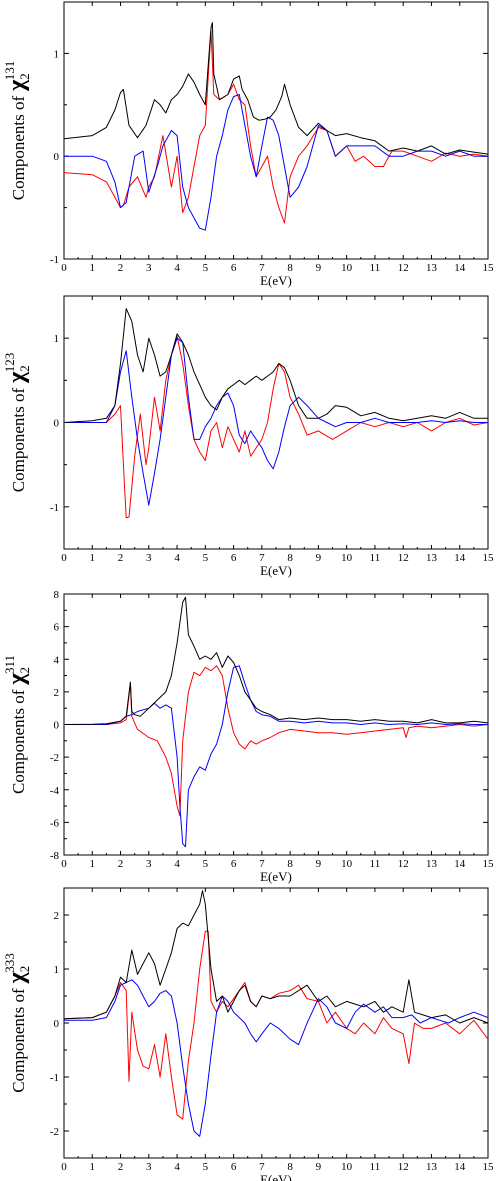  Describe the element at coordinates (9, 664) in the screenshot. I see `y-axis-label-superscript: 311` at that location.